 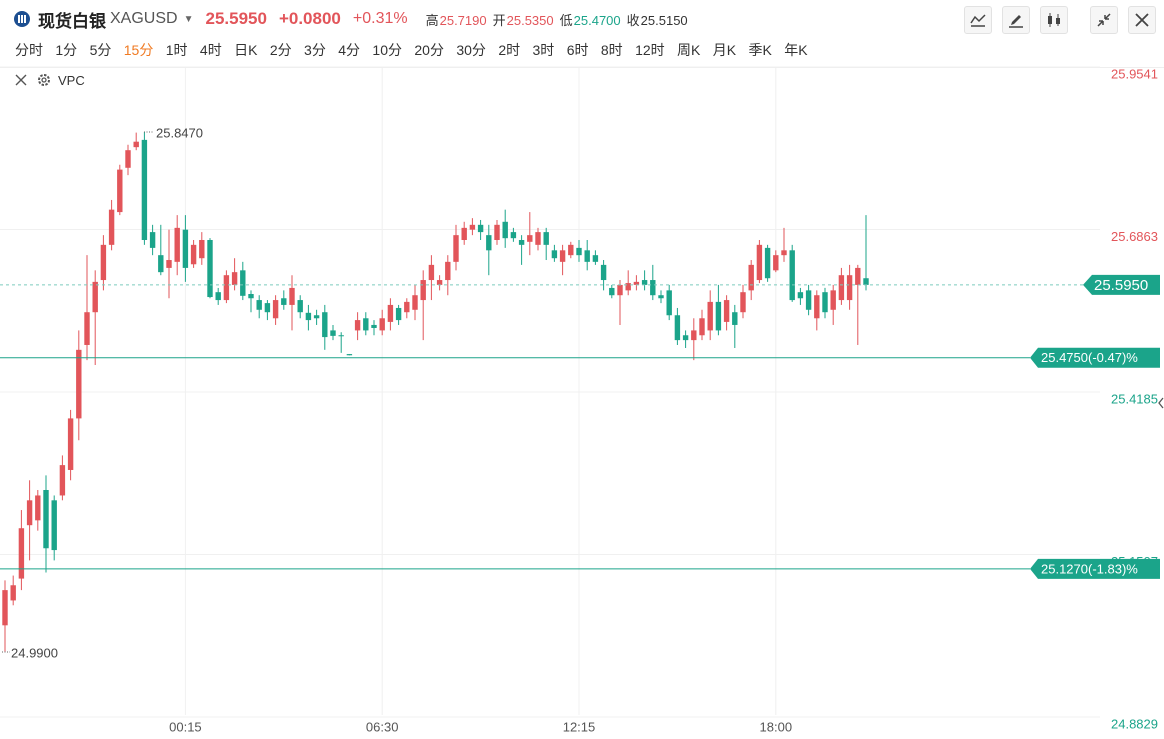 I want to click on timeframe: 10分, so click(x=387, y=50).